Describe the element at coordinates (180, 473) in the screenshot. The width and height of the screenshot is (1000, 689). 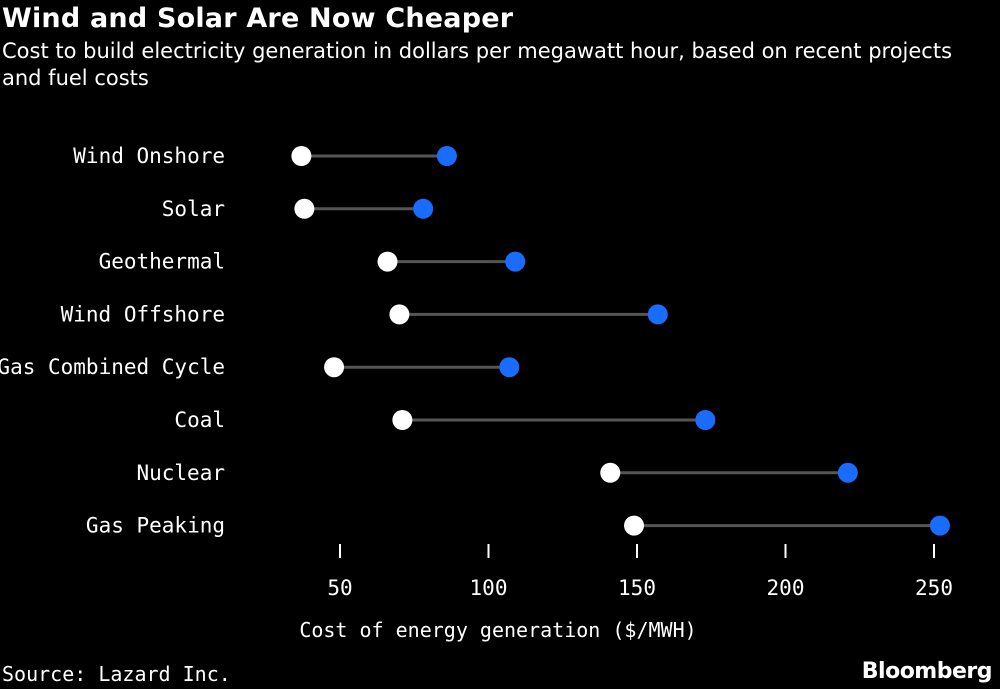
I see `category-label: Nuclear` at that location.